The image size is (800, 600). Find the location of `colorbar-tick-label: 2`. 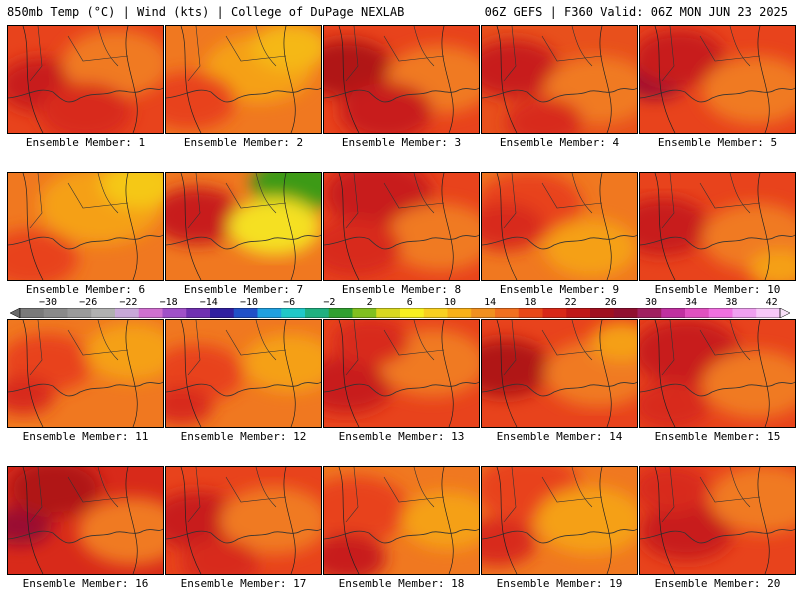

colorbar-tick-label: 2 is located at coordinates (369, 302).